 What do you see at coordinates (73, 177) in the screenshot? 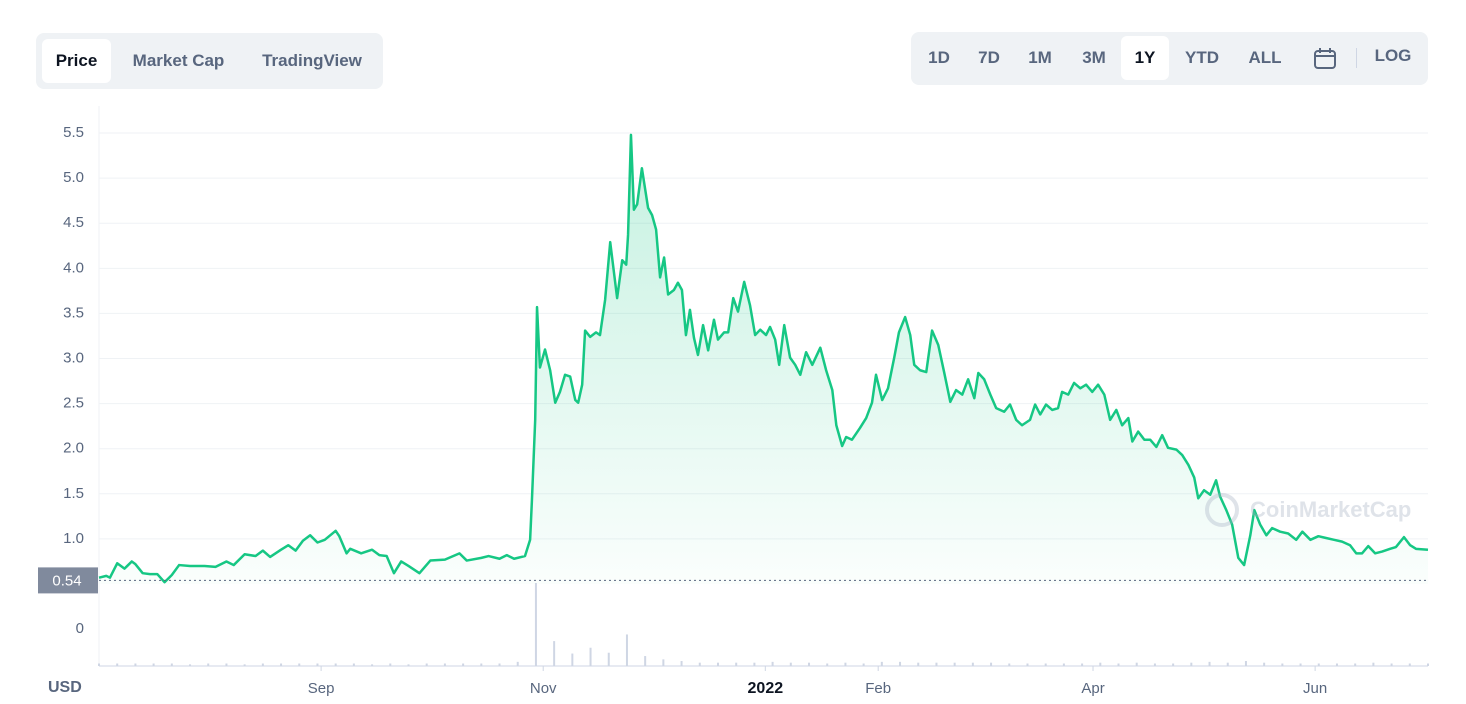
I see `y-tick-label: 5.0` at bounding box center [73, 177].